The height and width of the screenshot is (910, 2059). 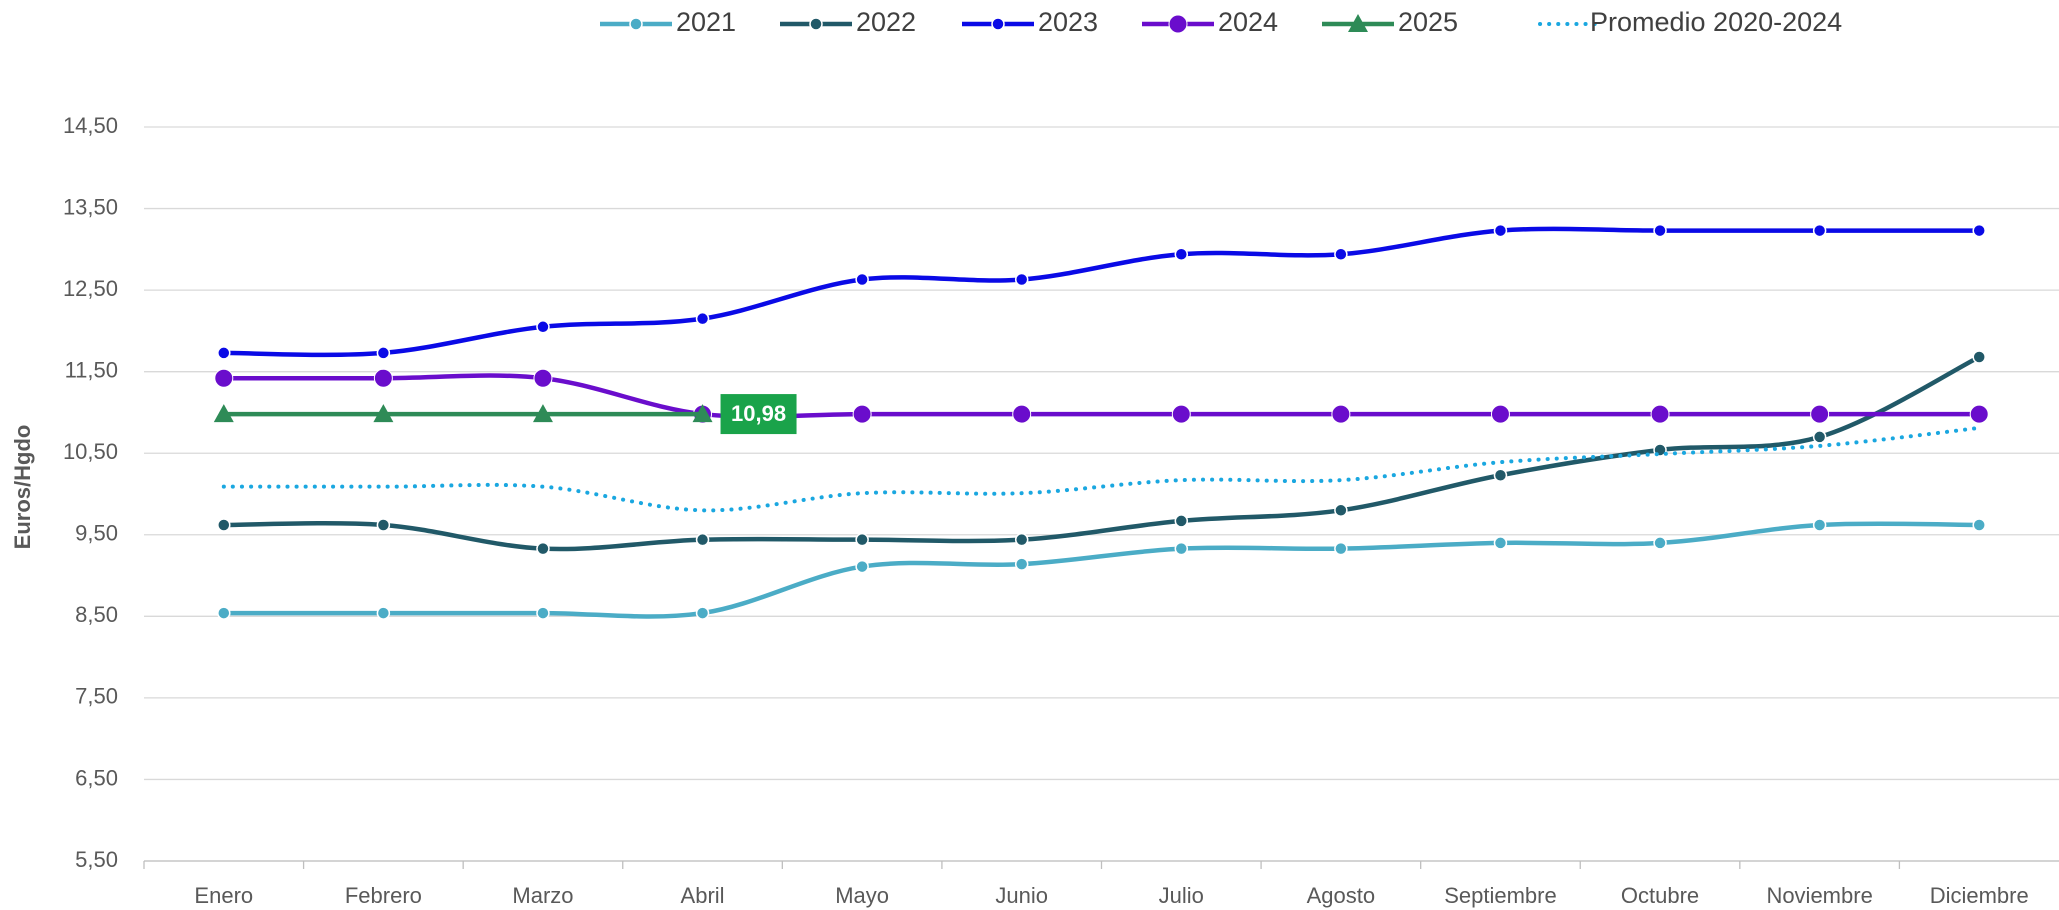 I want to click on data-label-box, so click(x=758, y=414).